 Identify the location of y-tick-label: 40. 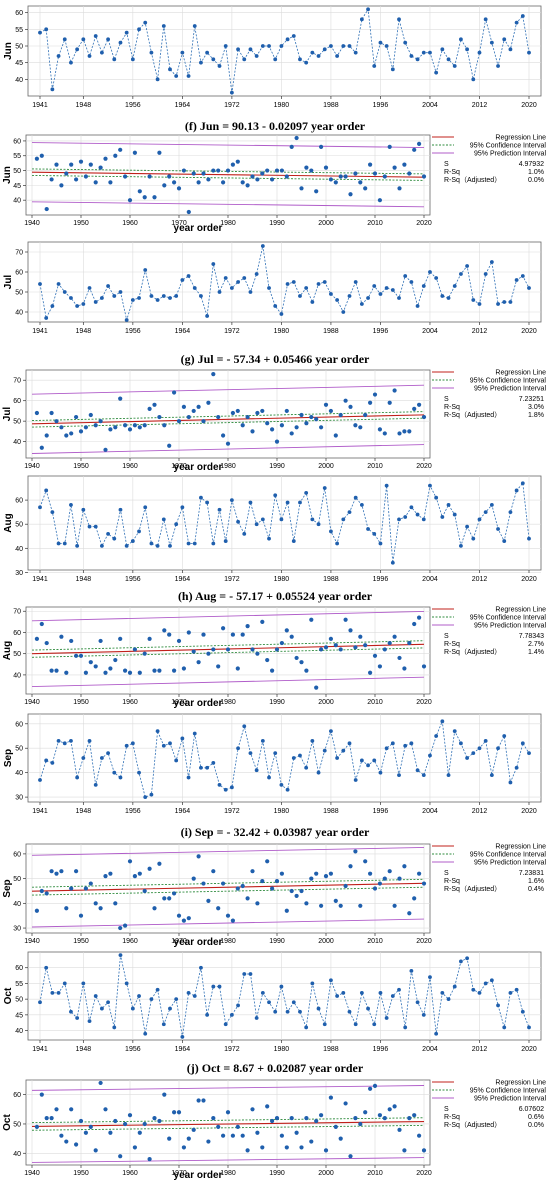
(17, 675).